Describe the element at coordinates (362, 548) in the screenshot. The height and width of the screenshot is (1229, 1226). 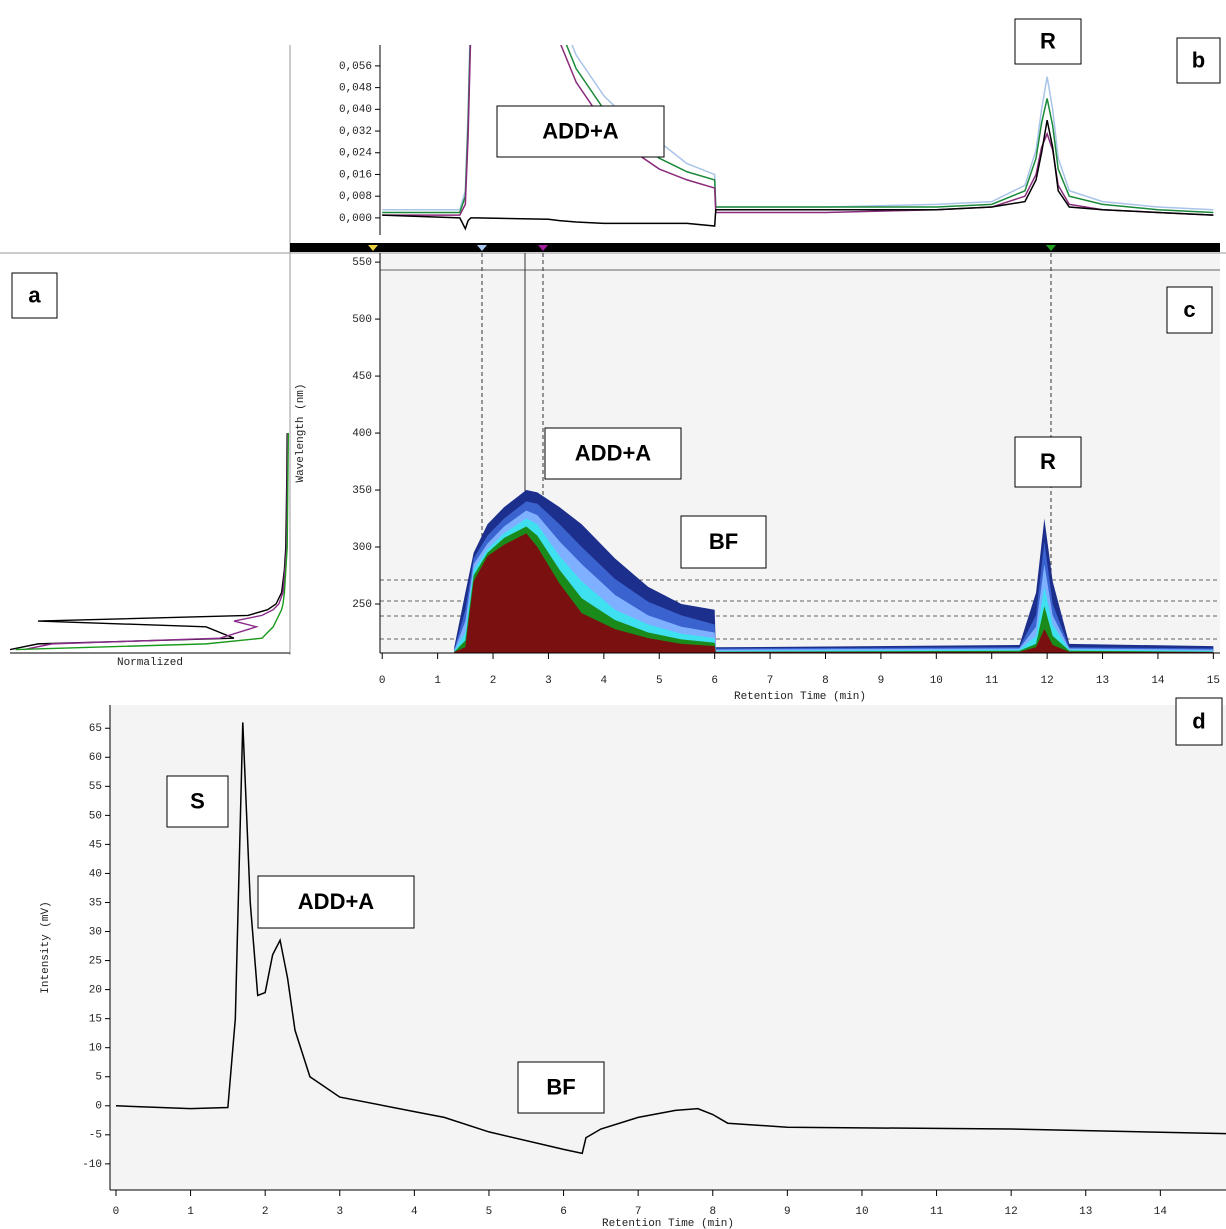
I see `y-tick-label: 300` at that location.